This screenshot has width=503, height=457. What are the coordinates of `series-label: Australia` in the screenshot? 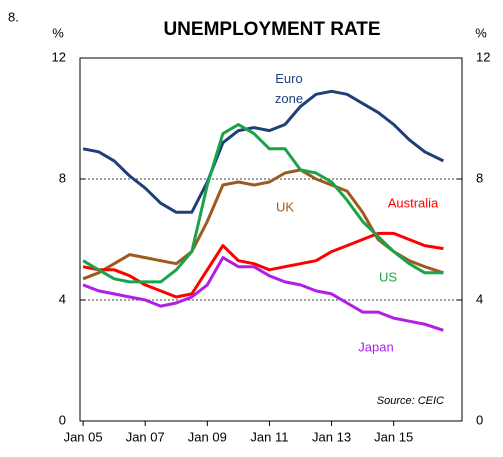 It's located at (413, 202).